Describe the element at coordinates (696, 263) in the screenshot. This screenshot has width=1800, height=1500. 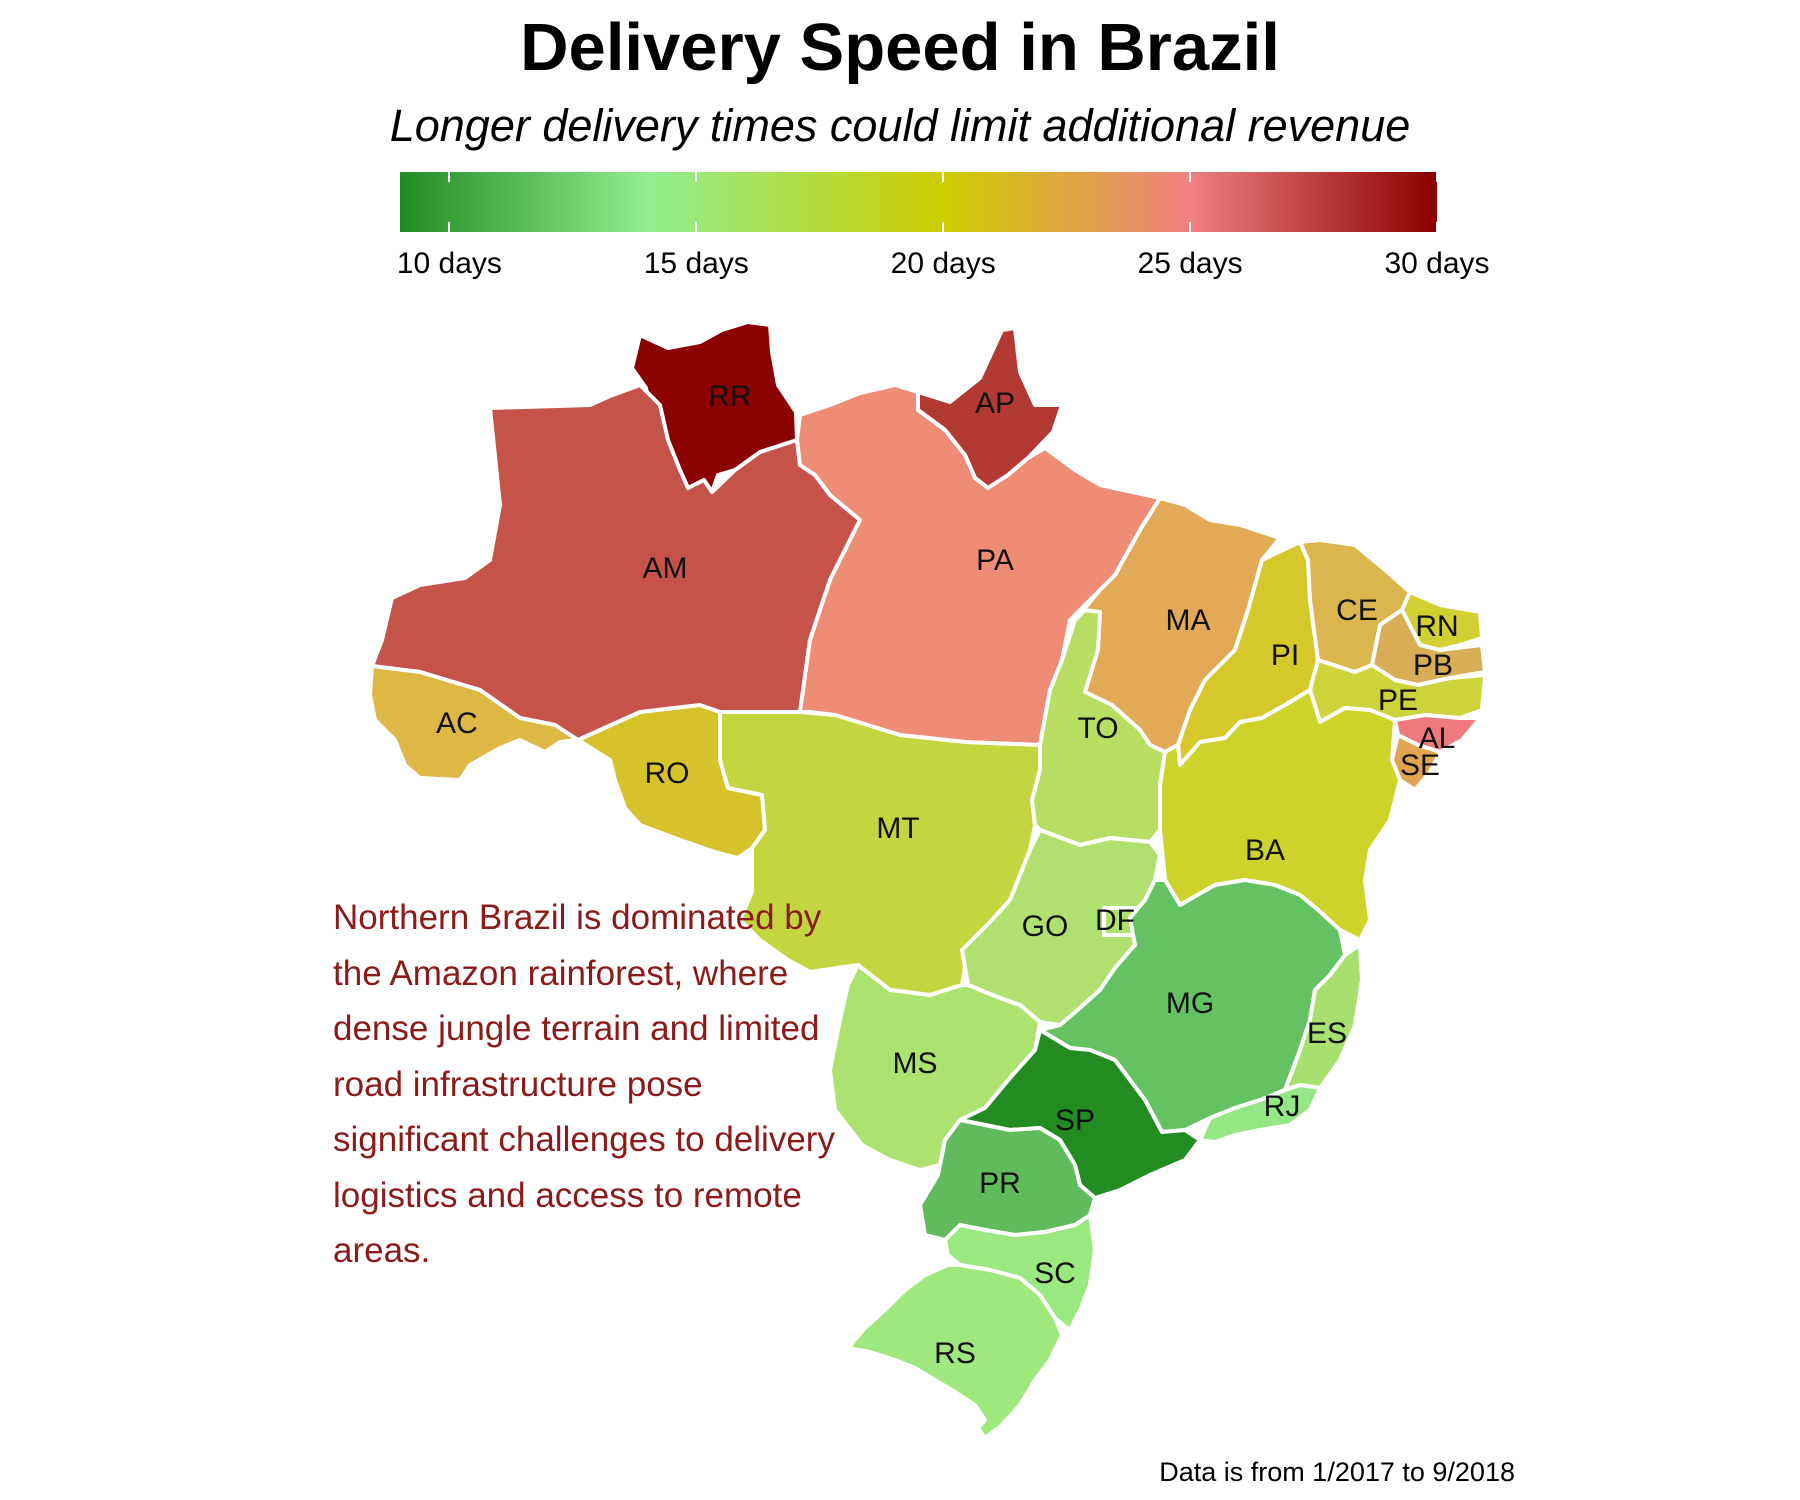
I see `legend-tick-label-15: 15 days` at that location.